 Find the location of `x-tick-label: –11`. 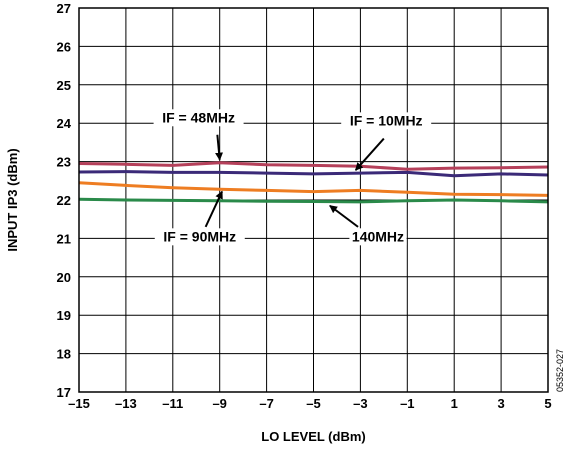

x-tick-label: –11 is located at coordinates (172, 403).